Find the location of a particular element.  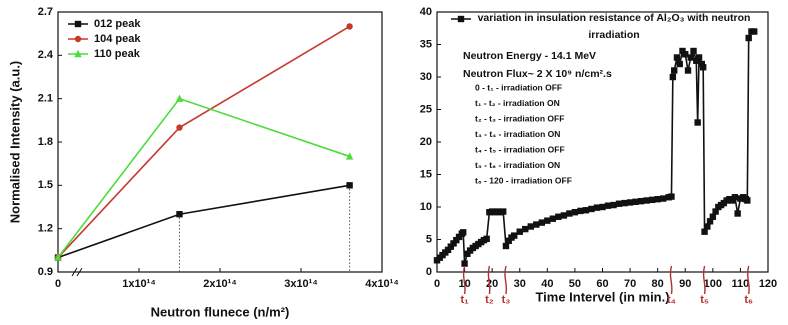

x-tick-label: 60 is located at coordinates (602, 284).